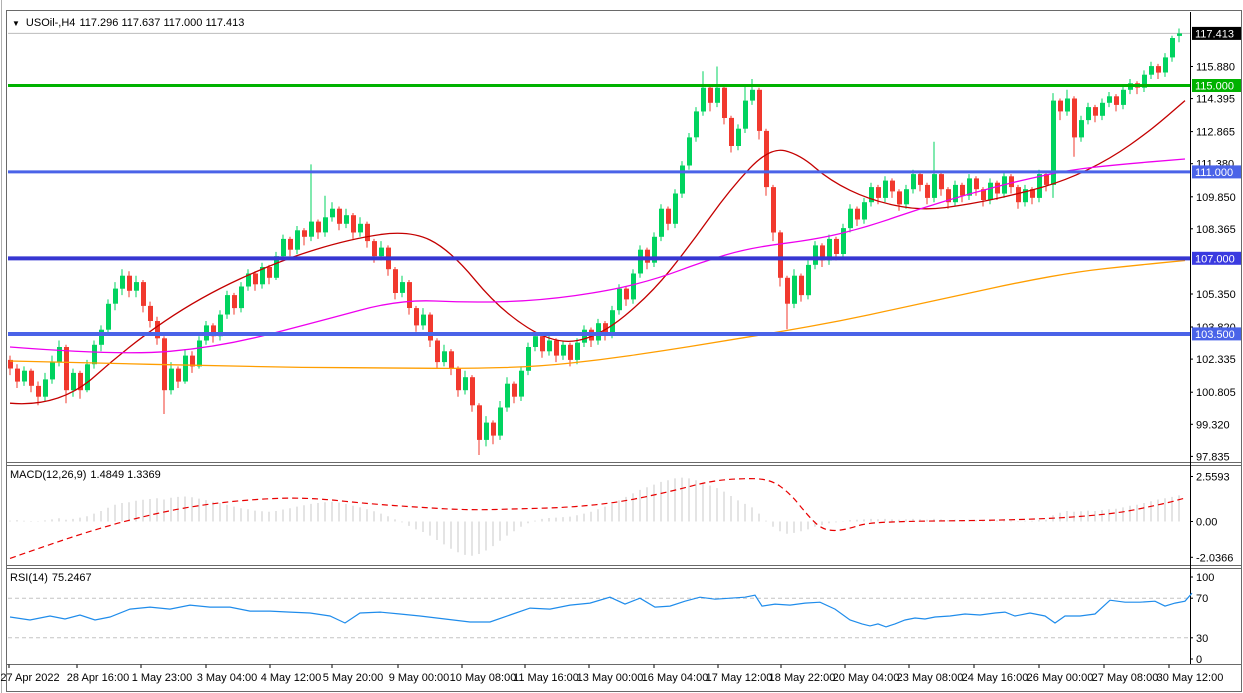  I want to click on rsi-axis-label: 0, so click(1199, 660).